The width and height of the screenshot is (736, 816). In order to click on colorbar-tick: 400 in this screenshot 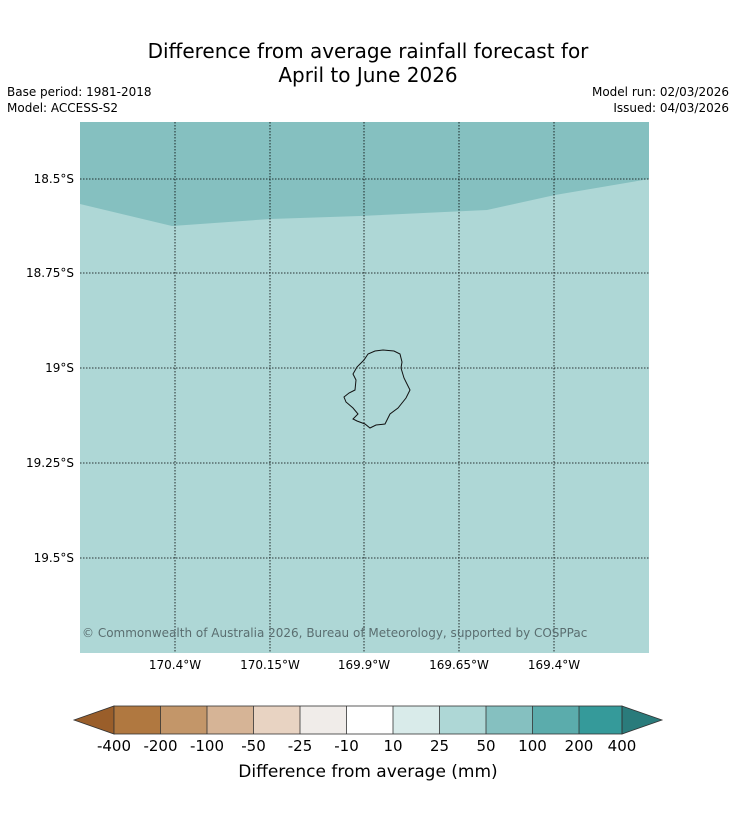, I will do `click(622, 746)`.